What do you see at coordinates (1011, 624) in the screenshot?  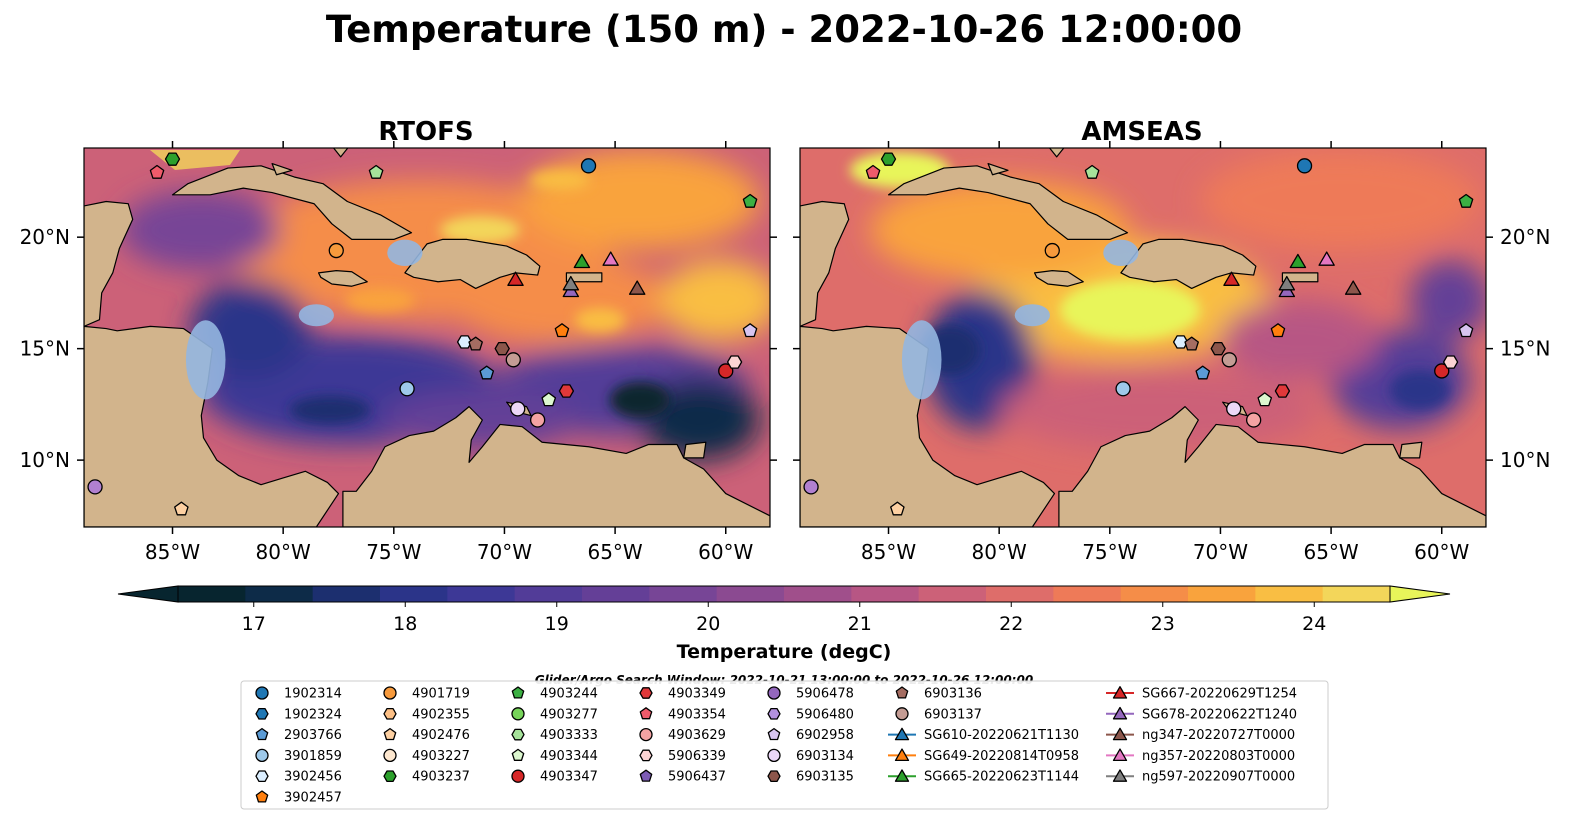 I see `colorbar-tick-label: 22` at bounding box center [1011, 624].